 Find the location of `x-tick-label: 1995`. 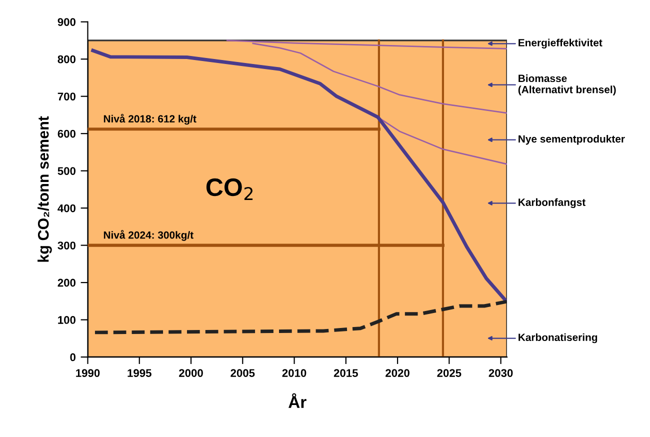

x-tick-label: 1995 is located at coordinates (140, 373).